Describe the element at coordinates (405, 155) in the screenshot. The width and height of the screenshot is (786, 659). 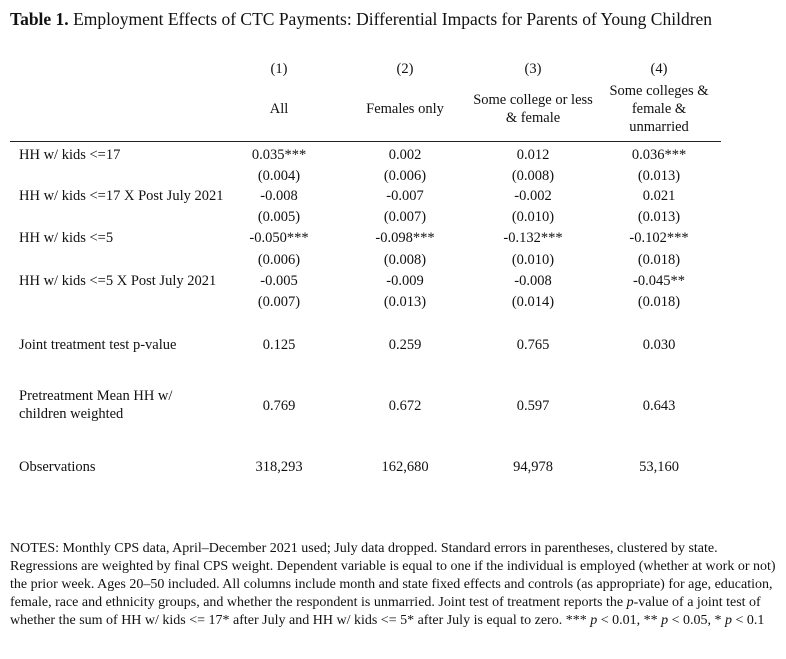
I see `coef-cell: 0.002` at that location.